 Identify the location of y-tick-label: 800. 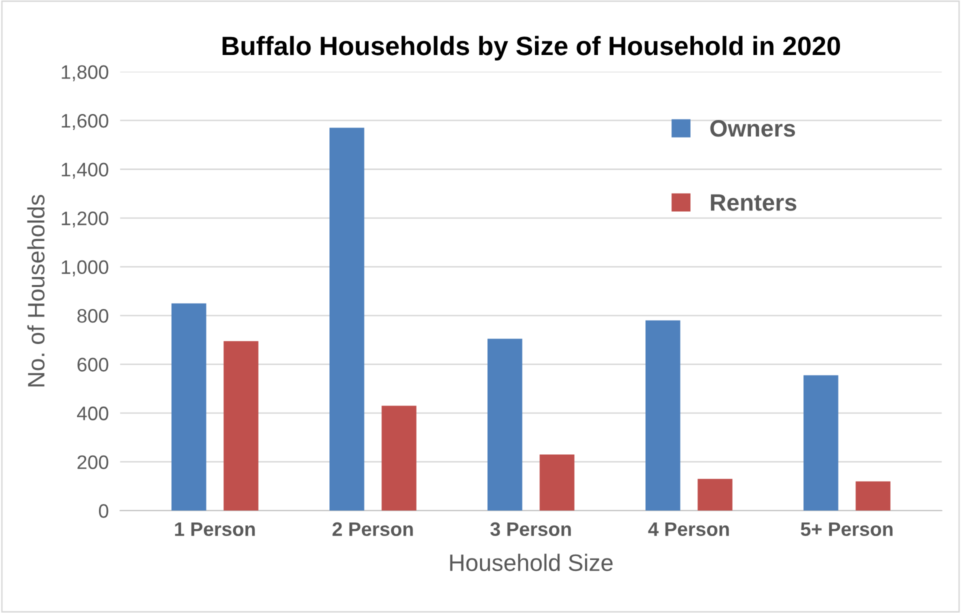
(92, 316).